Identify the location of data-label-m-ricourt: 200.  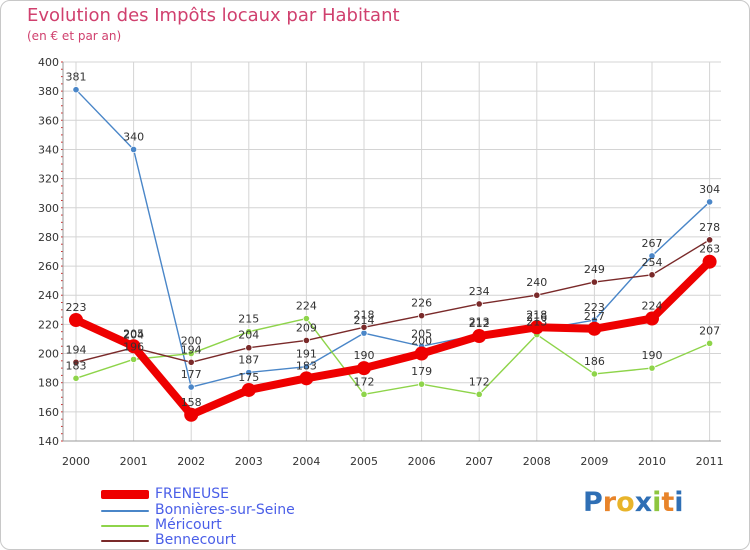
(191, 341).